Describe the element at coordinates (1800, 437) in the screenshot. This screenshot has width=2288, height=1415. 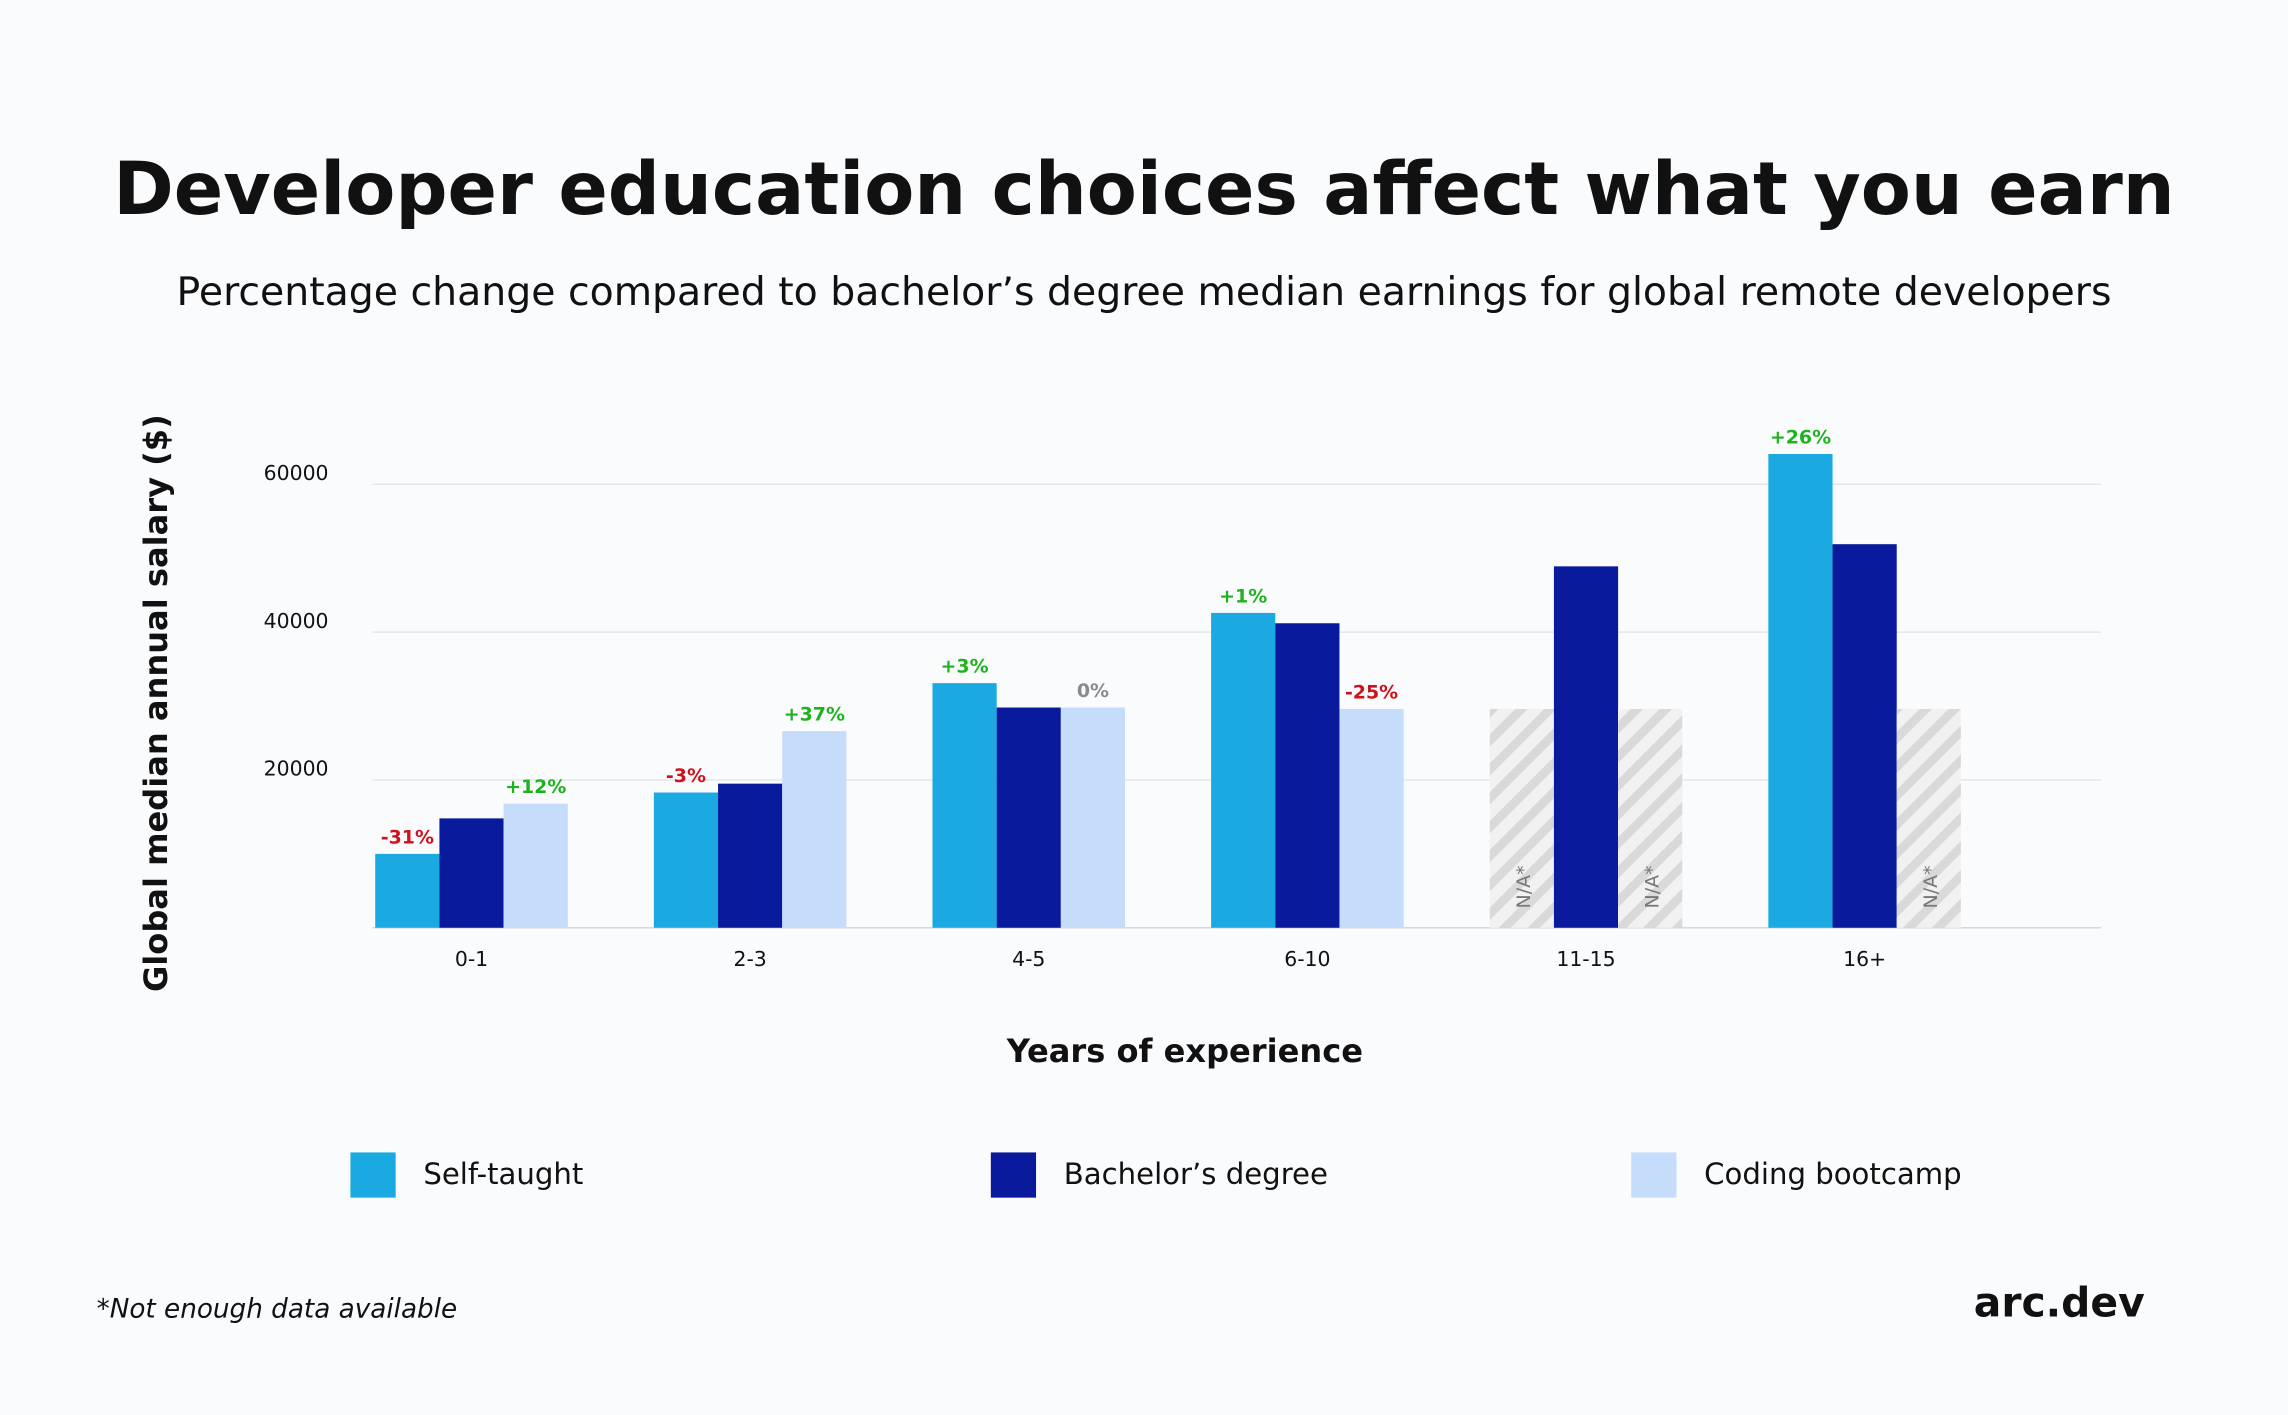
I see `change-label: +26%` at that location.